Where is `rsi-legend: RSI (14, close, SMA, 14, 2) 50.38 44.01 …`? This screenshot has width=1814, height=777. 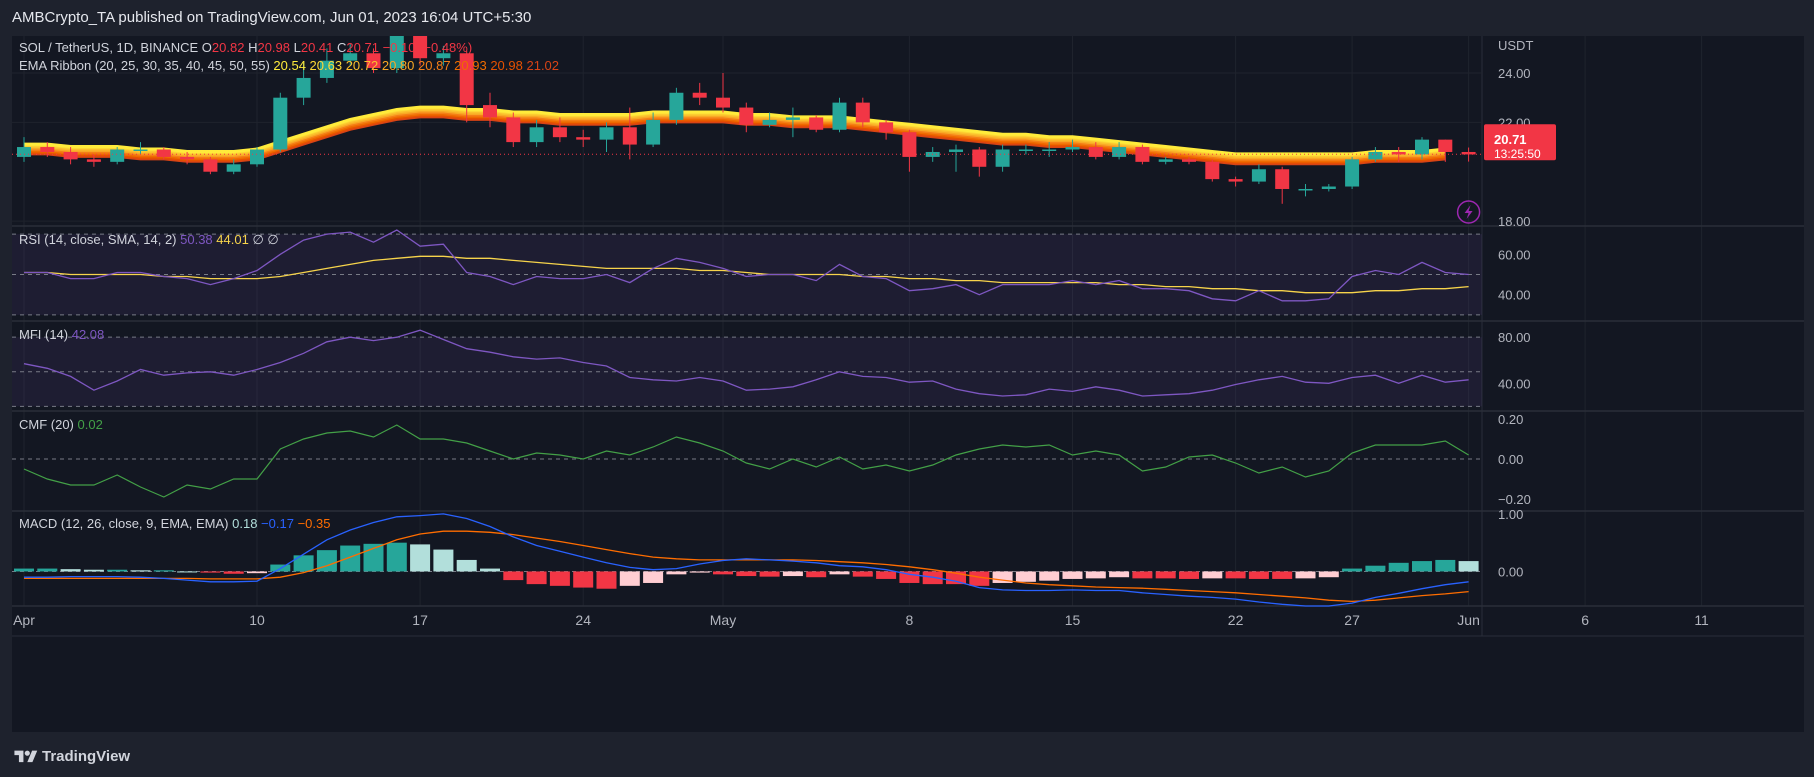 rsi-legend: RSI (14, close, SMA, 14, 2) 50.38 44.01 … is located at coordinates (149, 239).